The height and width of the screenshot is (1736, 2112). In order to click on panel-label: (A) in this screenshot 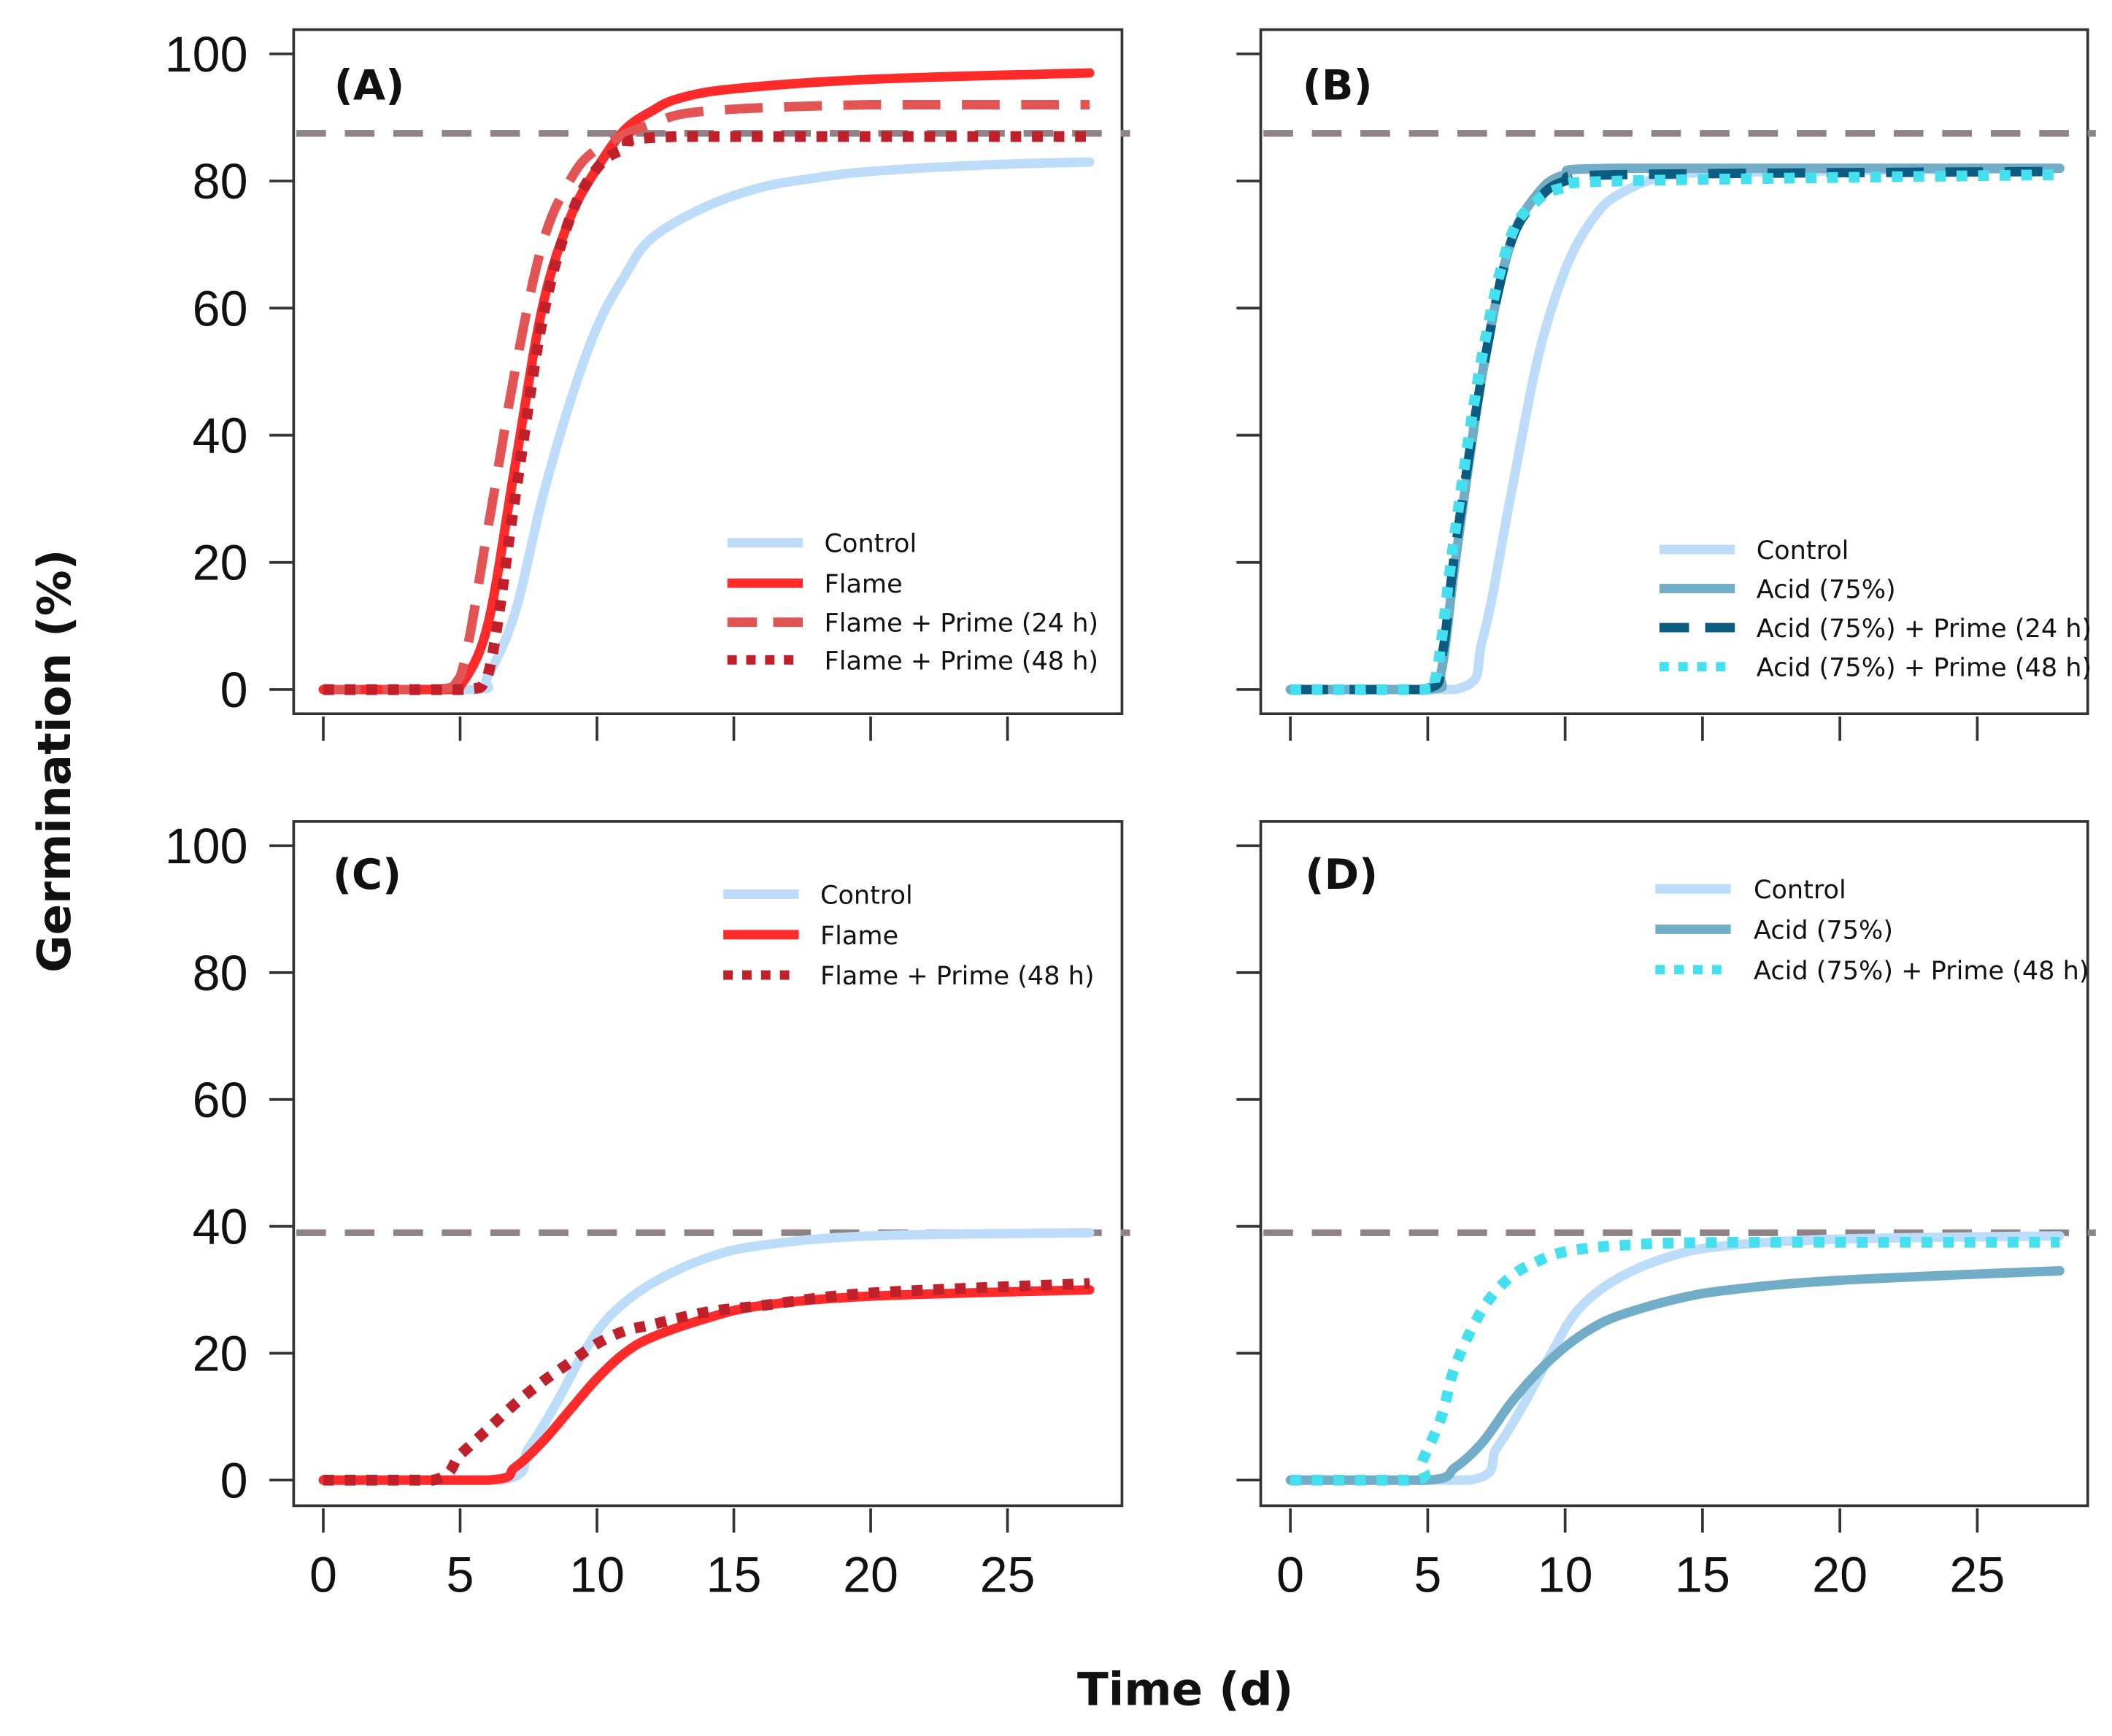, I will do `click(369, 86)`.